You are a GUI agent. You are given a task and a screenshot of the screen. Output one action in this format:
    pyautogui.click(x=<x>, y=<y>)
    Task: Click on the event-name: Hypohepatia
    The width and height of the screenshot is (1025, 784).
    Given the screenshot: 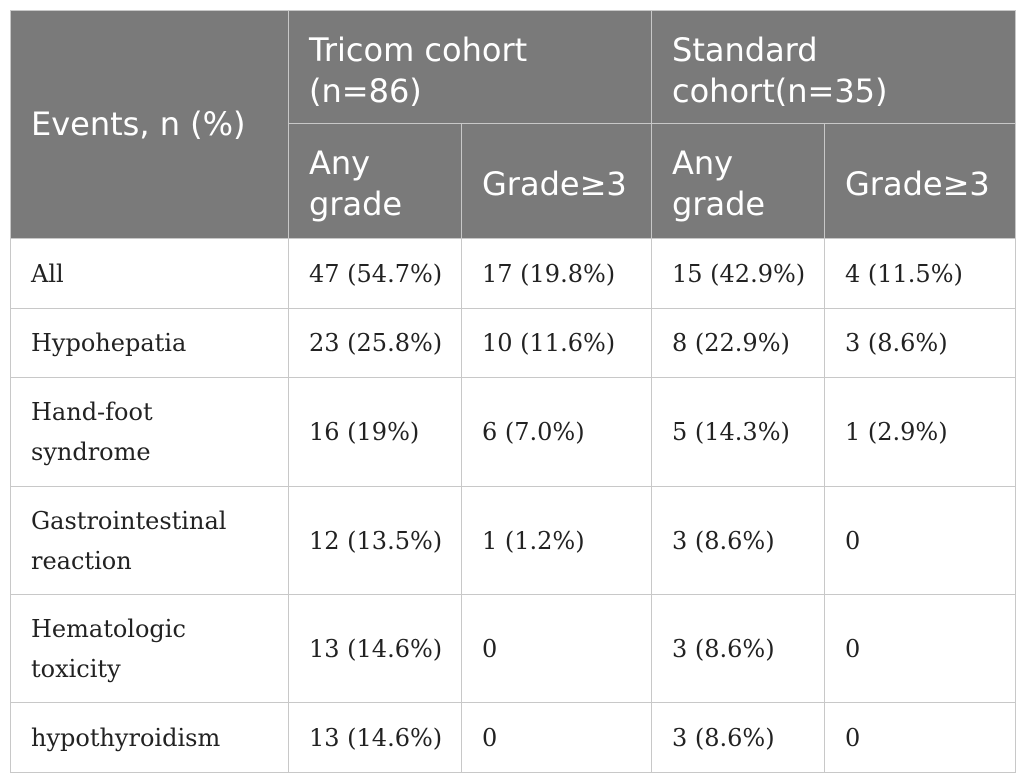 What is the action you would take?
    pyautogui.click(x=149, y=343)
    